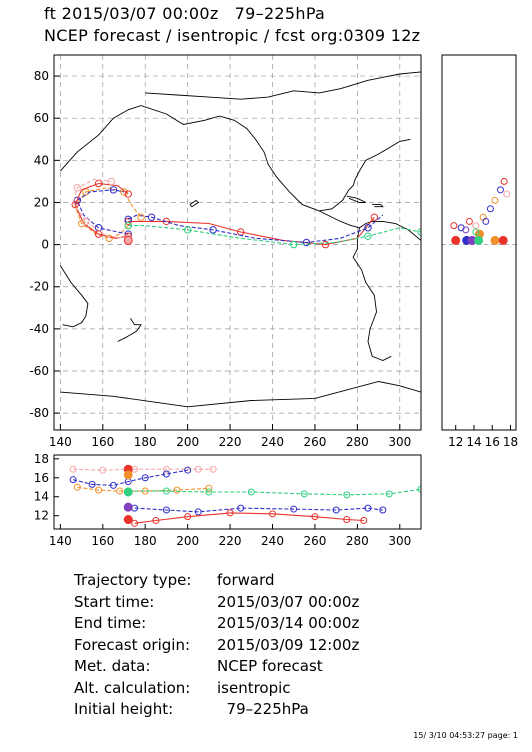 This screenshot has height=752, width=532. I want to click on info-label: Forecast origin:, so click(132, 644).